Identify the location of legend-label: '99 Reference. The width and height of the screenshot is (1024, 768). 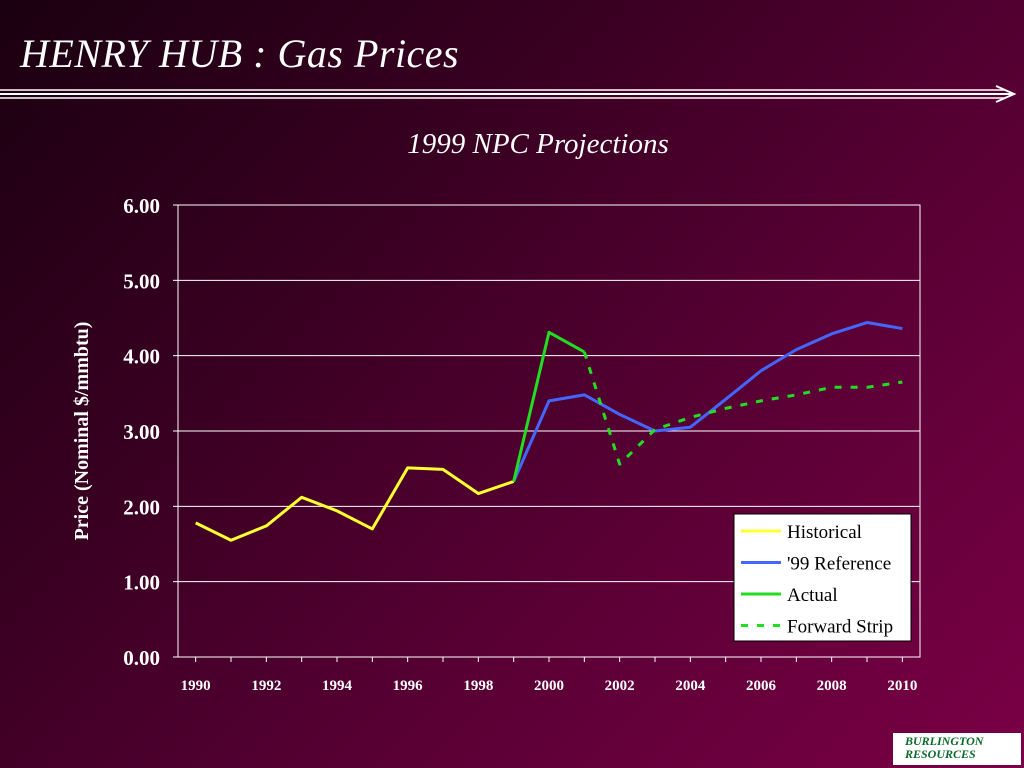
(839, 564).